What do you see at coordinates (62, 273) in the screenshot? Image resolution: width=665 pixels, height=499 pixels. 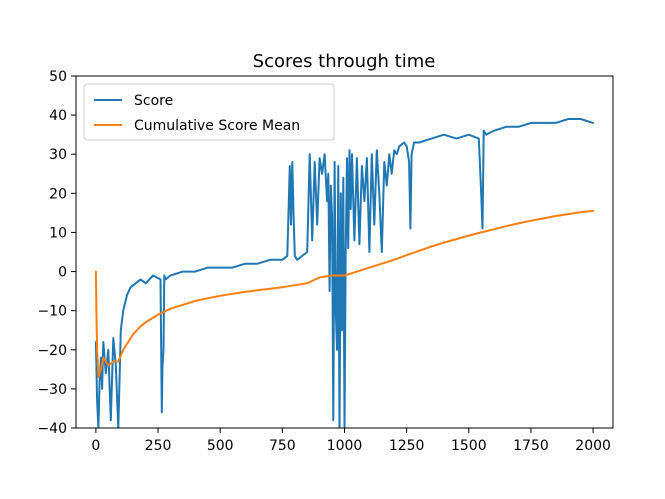 I see `y-tick-label: 0` at bounding box center [62, 273].